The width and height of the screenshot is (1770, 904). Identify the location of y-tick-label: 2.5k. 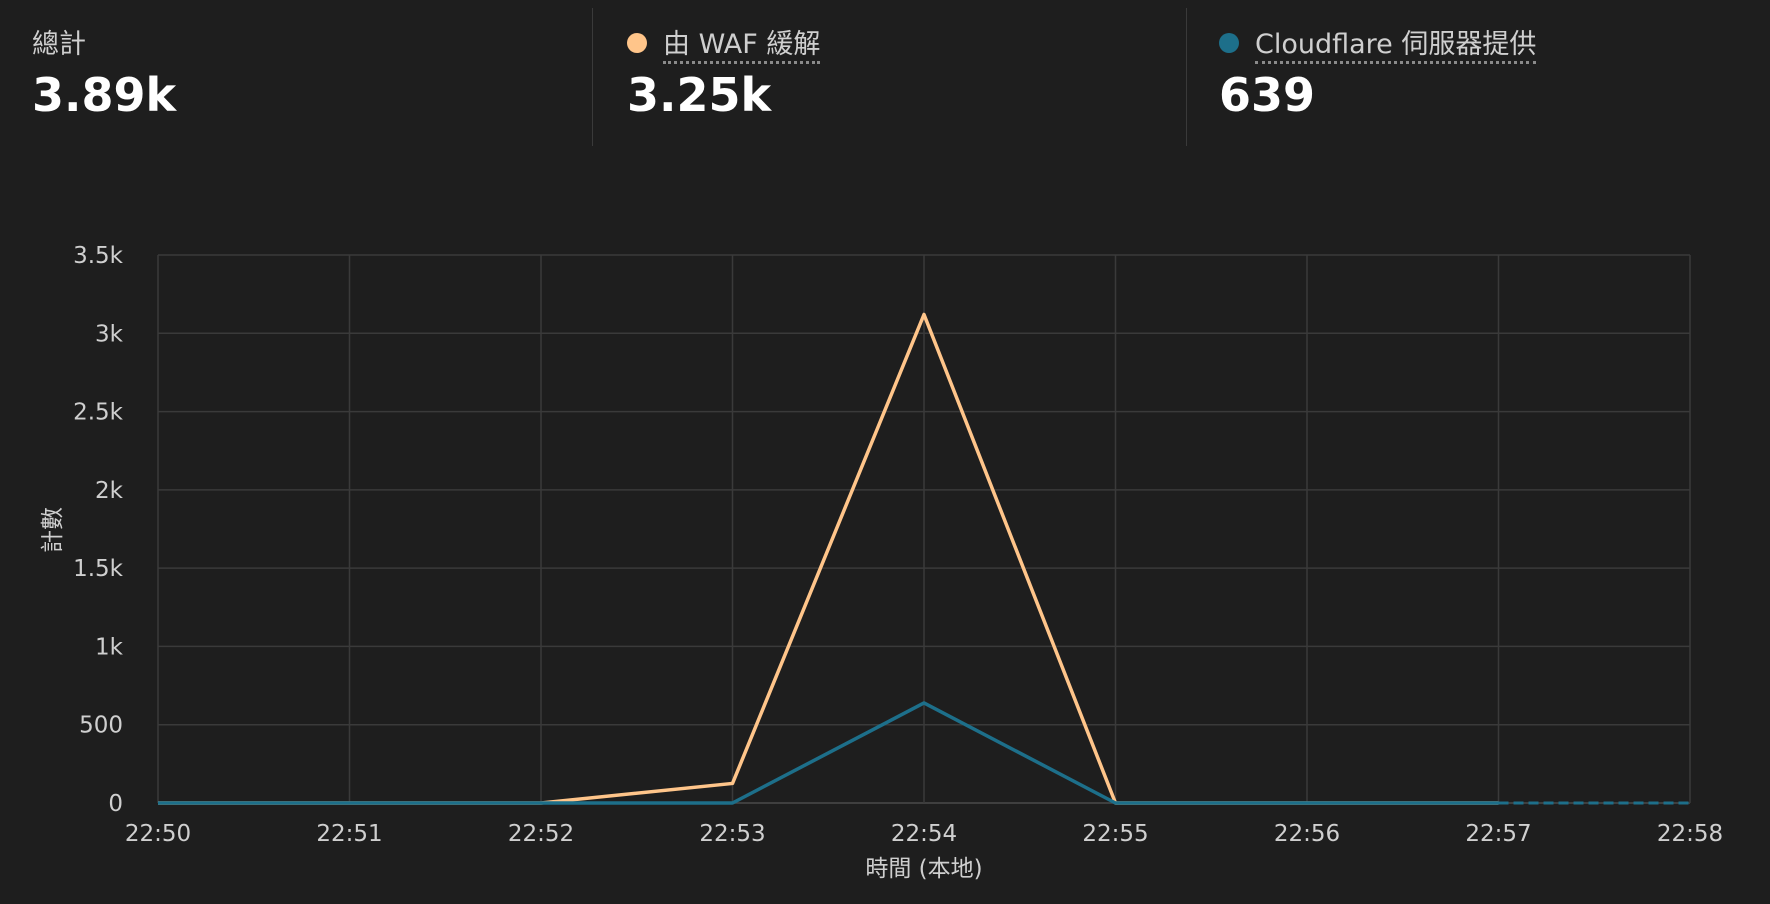
(98, 413).